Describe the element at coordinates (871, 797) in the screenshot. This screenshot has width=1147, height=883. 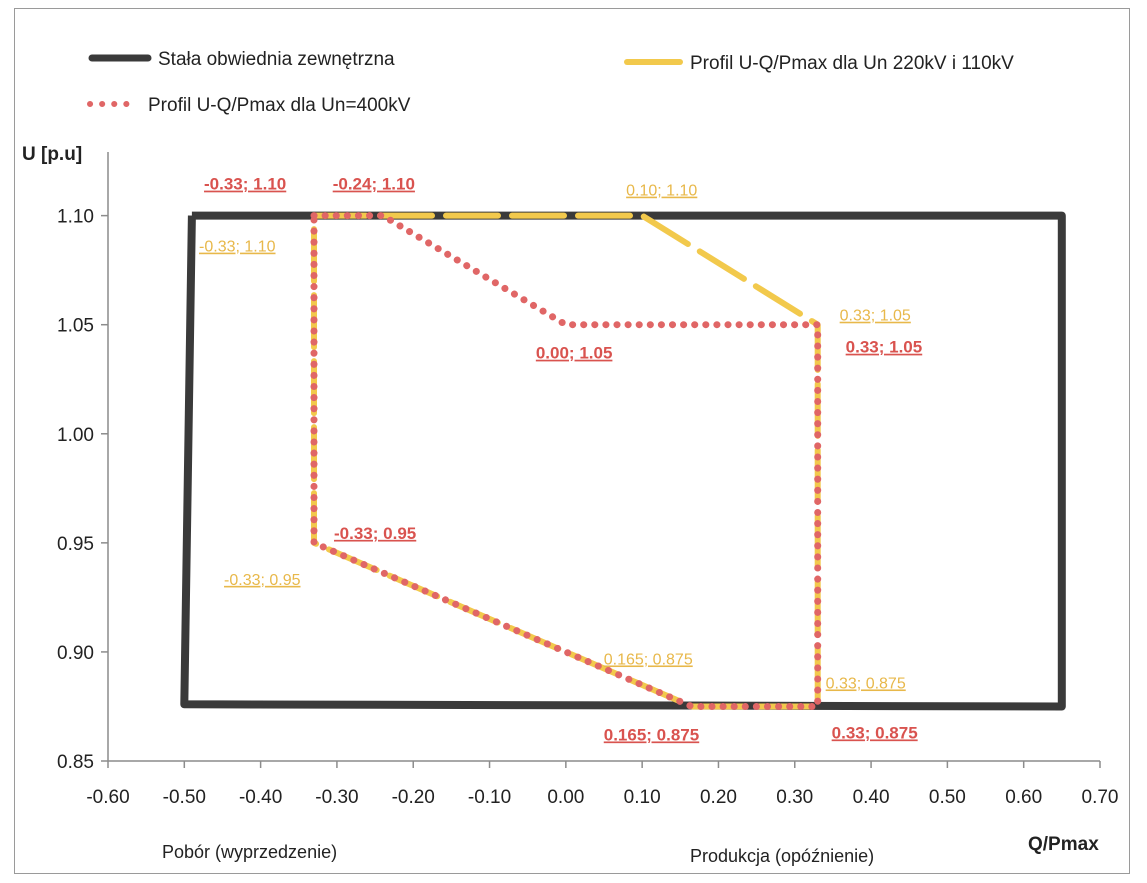
I see `x-tick-label: 0.40` at that location.